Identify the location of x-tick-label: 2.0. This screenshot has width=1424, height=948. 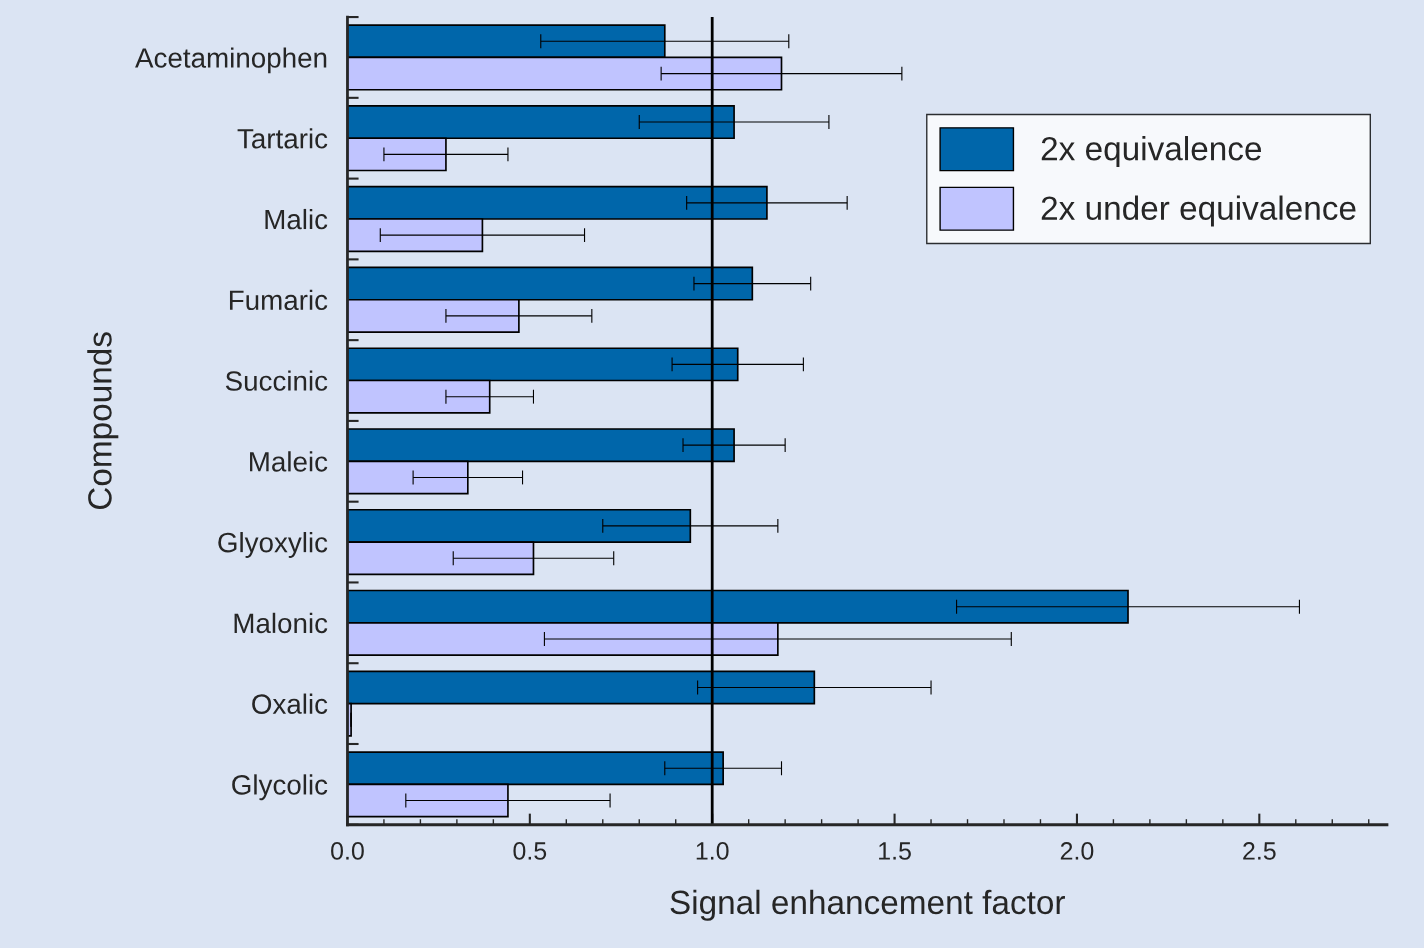
(1077, 851).